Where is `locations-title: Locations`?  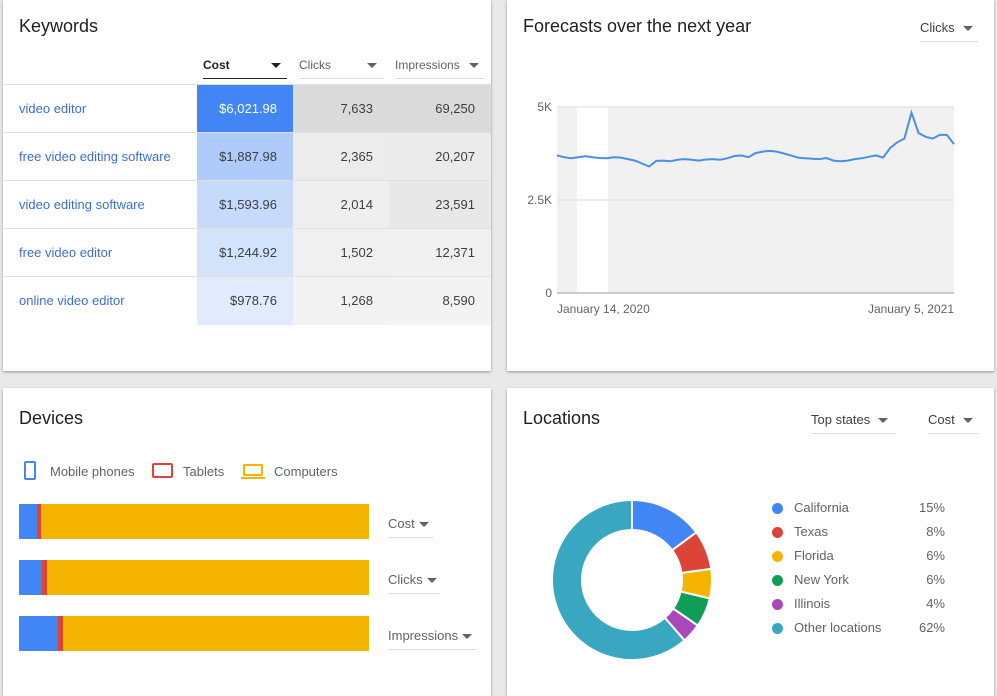 locations-title: Locations is located at coordinates (562, 418).